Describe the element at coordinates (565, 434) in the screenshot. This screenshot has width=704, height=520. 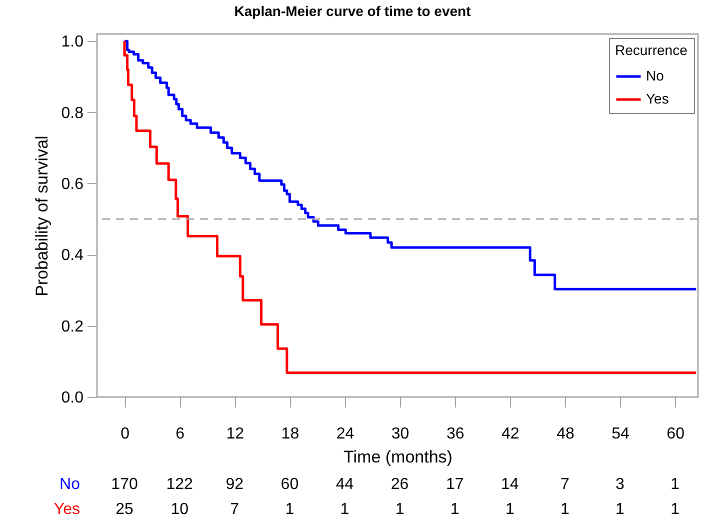
I see `x-tick-label: 48` at that location.